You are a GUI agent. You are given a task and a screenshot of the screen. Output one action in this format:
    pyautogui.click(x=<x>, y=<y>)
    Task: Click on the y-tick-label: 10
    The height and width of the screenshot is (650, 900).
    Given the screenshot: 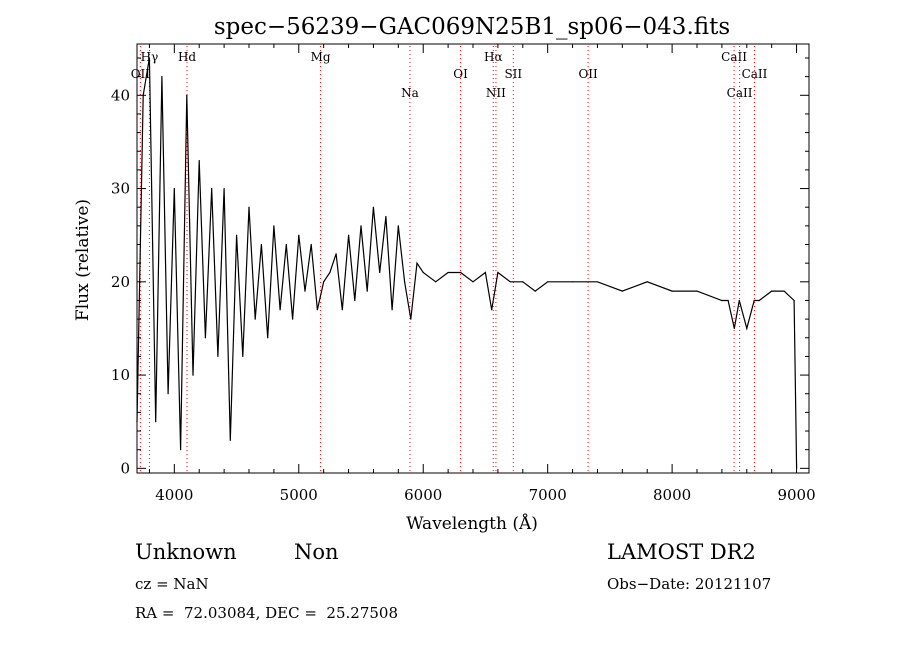 What is the action you would take?
    pyautogui.click(x=120, y=375)
    